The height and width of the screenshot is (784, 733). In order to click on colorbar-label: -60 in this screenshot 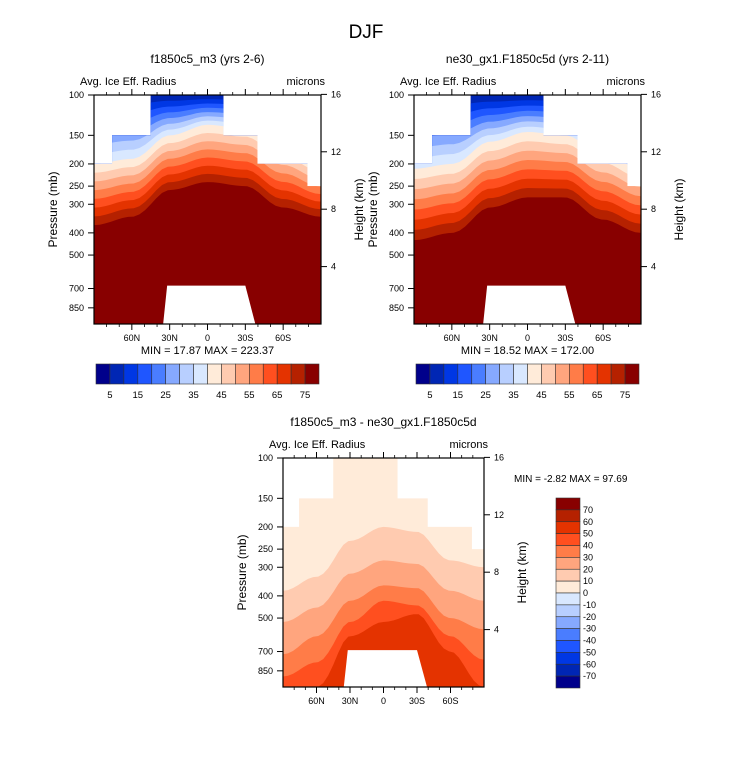, I will do `click(589, 664)`.